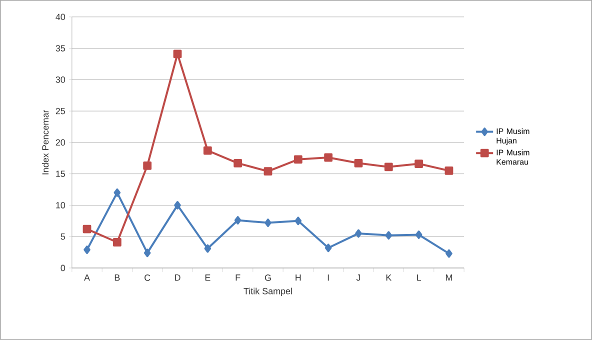  I want to click on x-axis-title: Titik Sampel, so click(268, 292).